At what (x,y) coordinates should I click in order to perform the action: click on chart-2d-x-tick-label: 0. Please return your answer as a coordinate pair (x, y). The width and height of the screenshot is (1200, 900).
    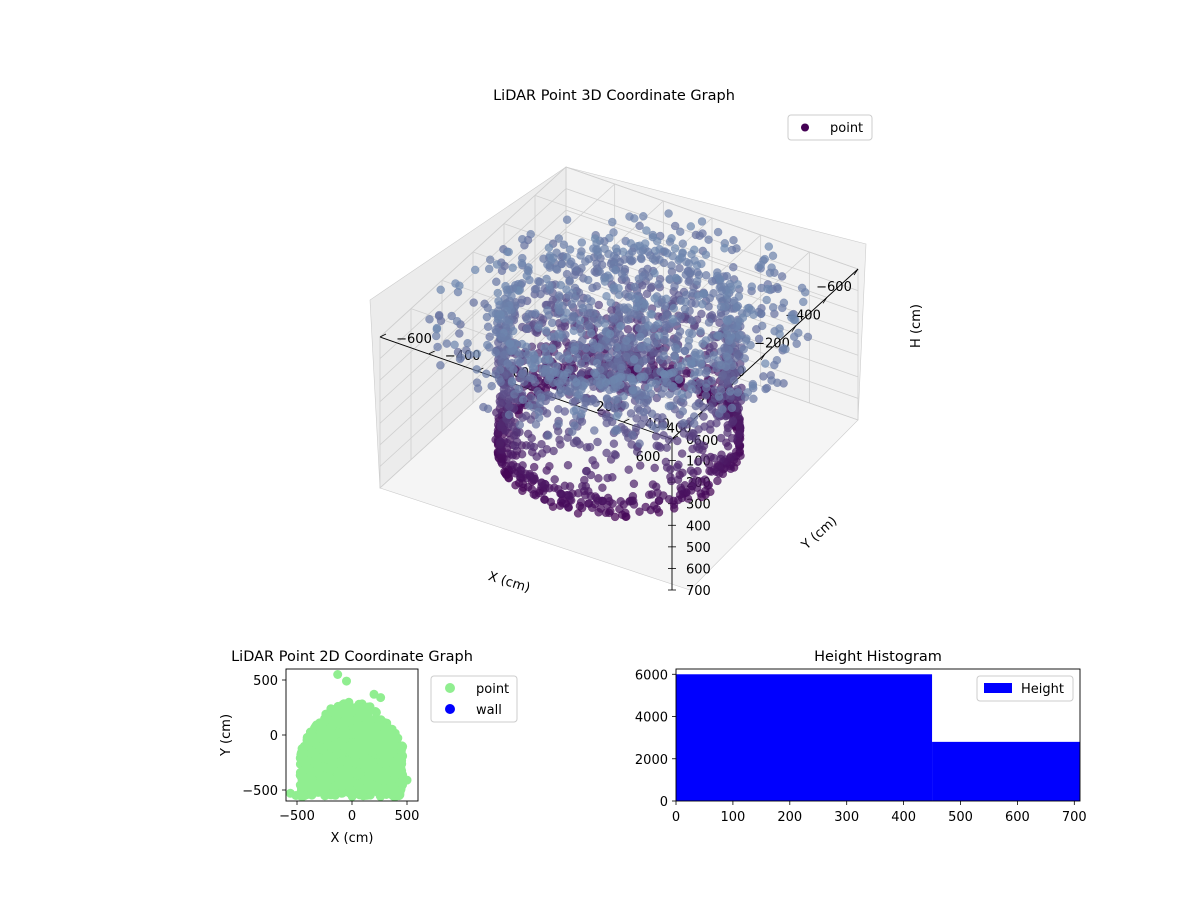
    Looking at the image, I should click on (352, 816).